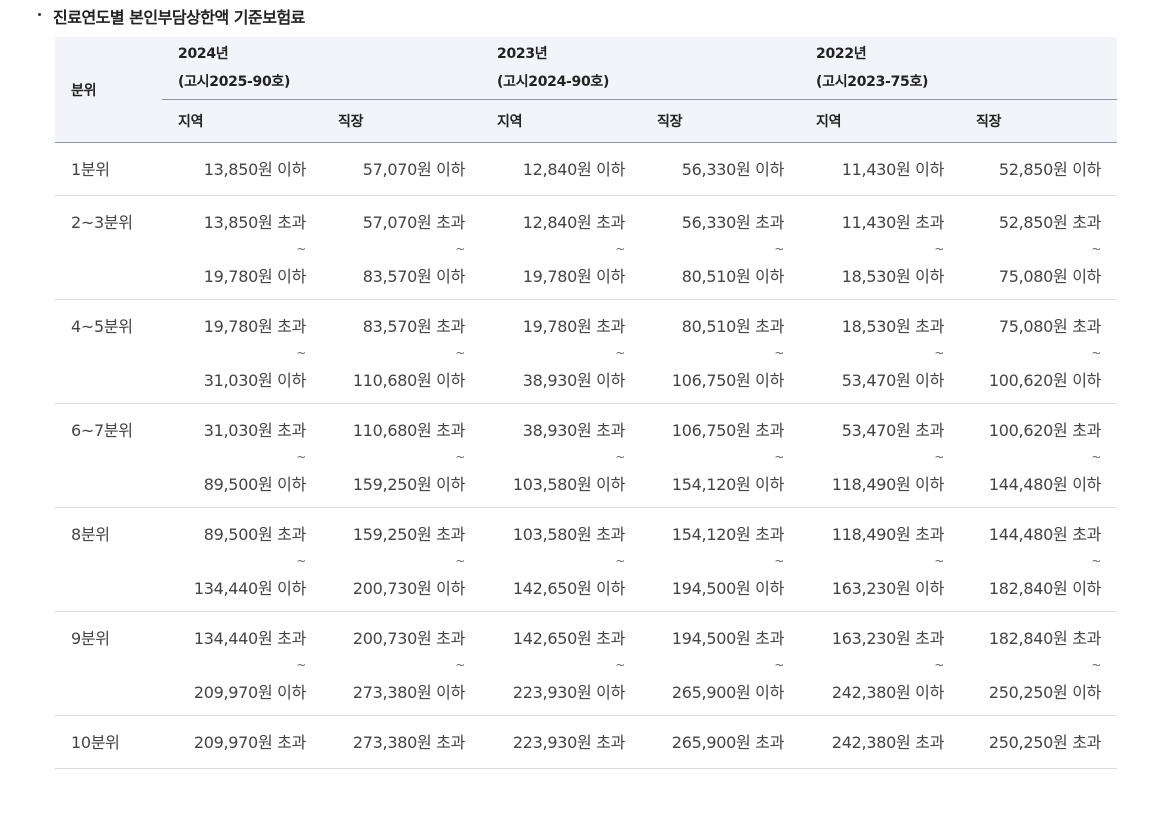 The height and width of the screenshot is (813, 1149). I want to click on amount-value: 52,850원 이하, so click(1050, 169).